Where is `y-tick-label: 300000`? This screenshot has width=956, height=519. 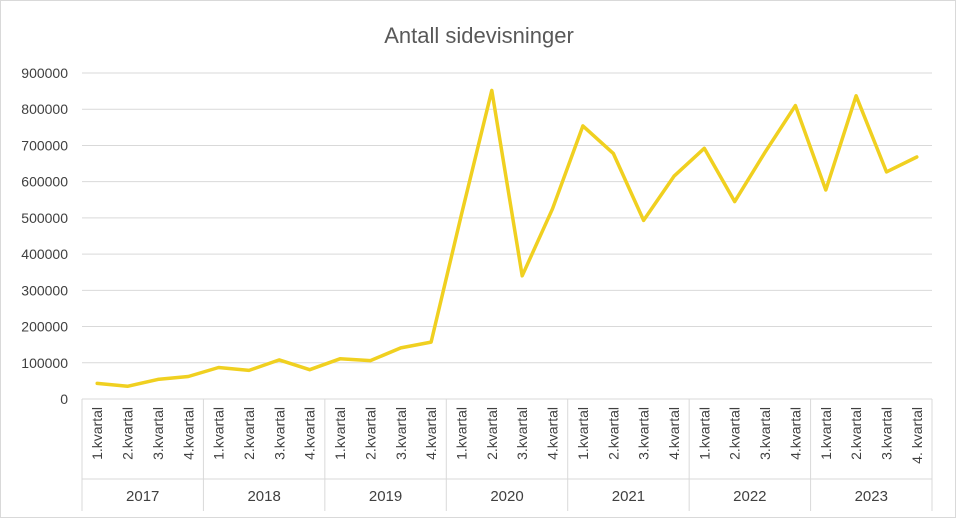
y-tick-label: 300000 is located at coordinates (44, 290).